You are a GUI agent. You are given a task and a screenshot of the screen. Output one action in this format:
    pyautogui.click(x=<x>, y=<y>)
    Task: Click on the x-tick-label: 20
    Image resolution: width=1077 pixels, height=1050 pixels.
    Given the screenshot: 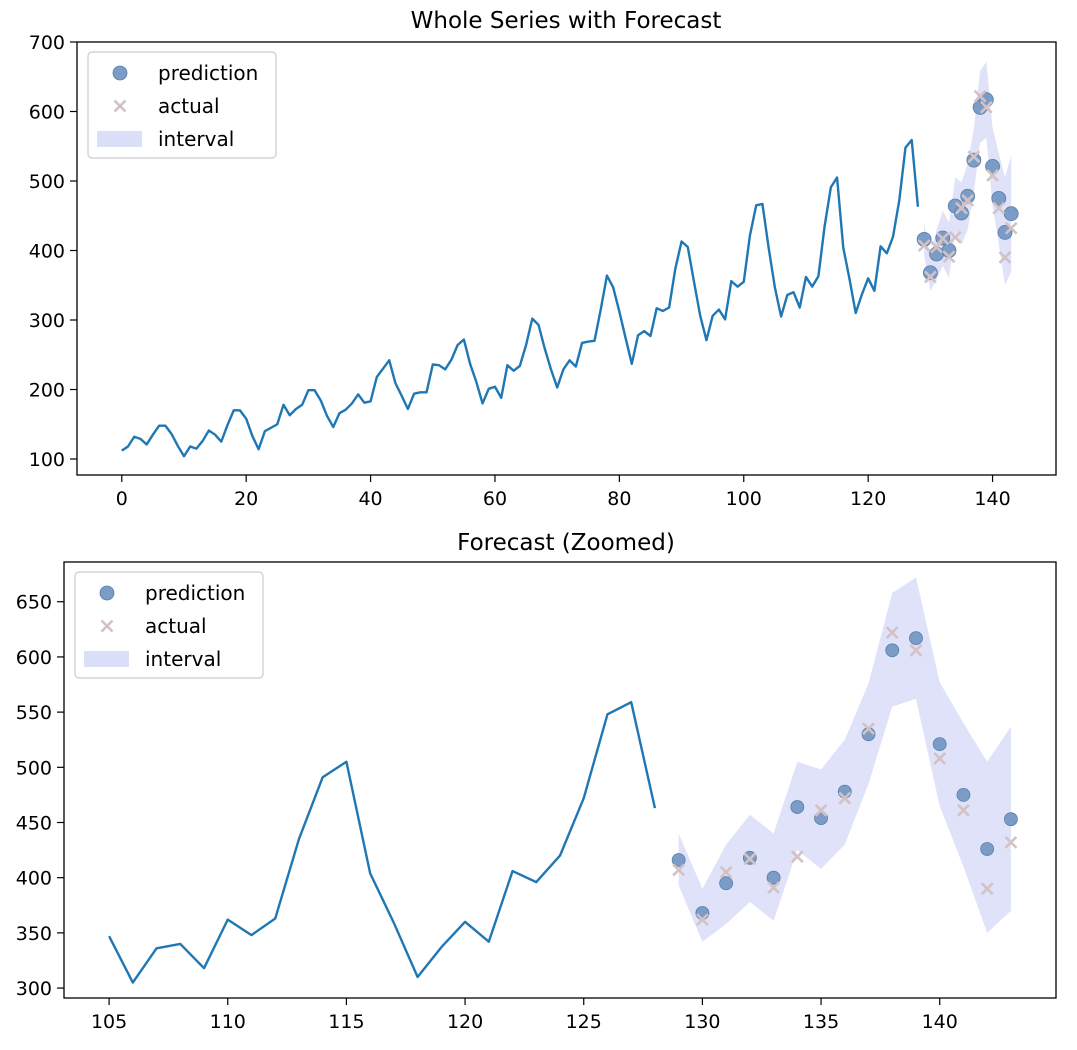 What is the action you would take?
    pyautogui.click(x=246, y=499)
    